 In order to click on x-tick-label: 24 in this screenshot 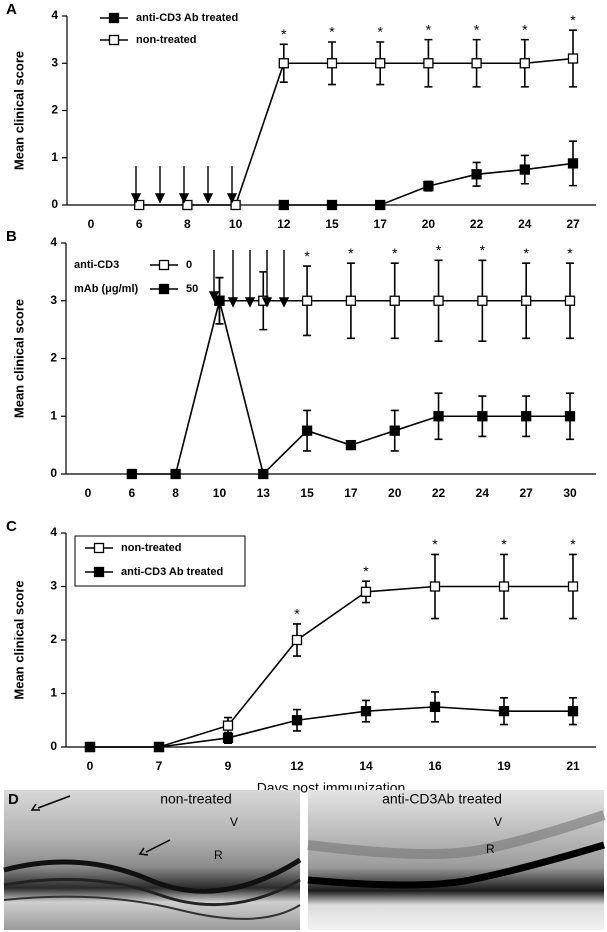, I will do `click(525, 224)`.